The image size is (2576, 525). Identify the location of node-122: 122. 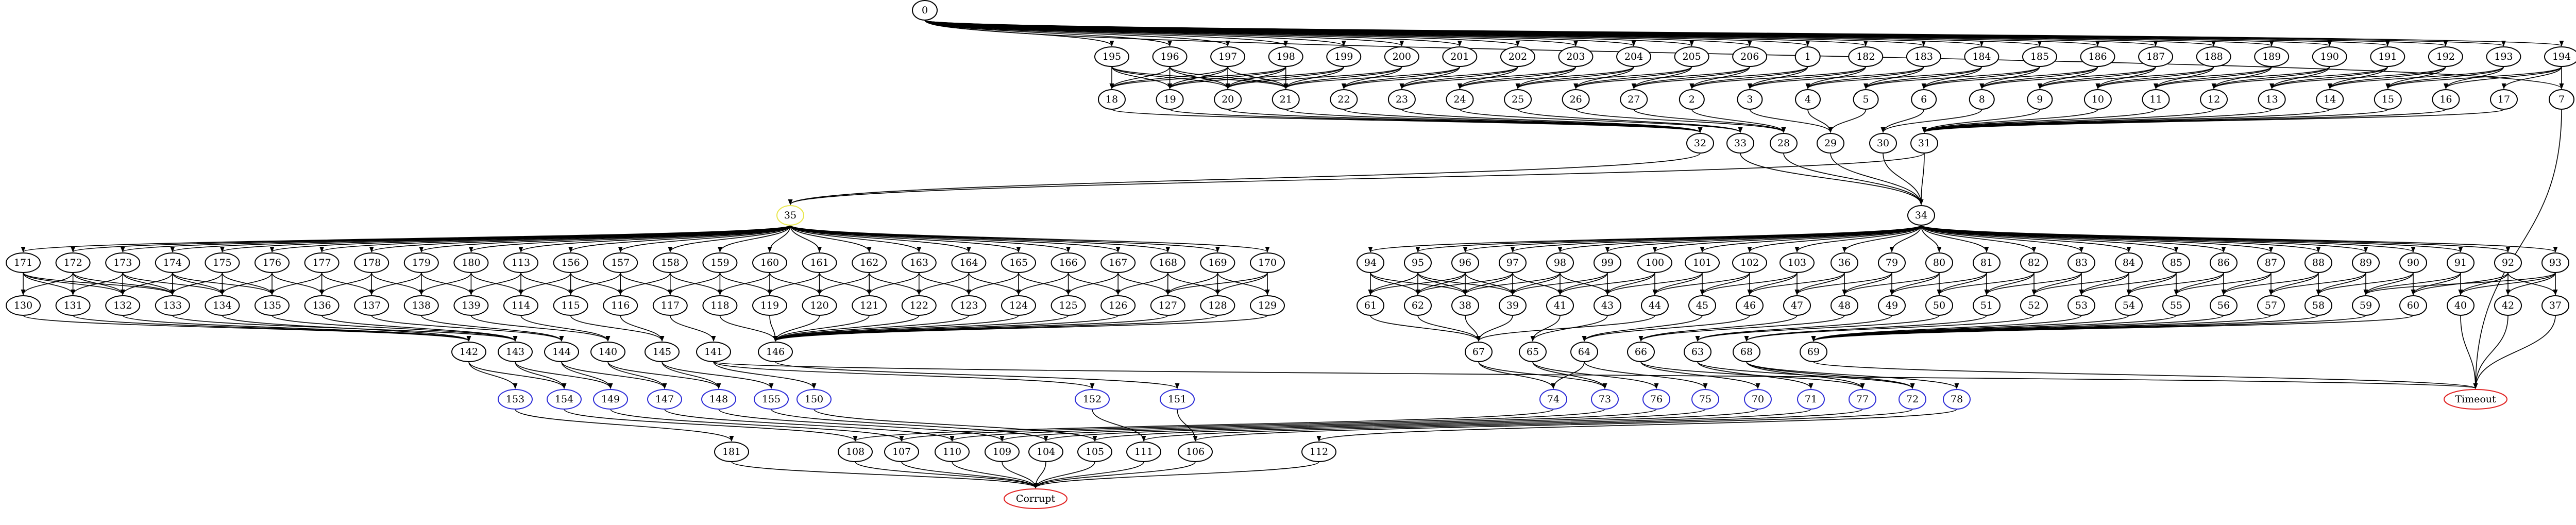
(919, 305).